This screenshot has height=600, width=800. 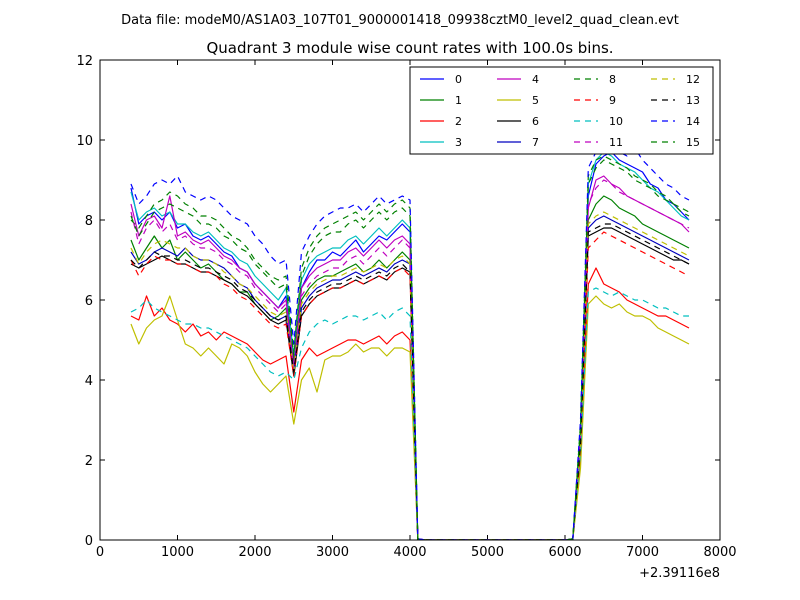 What do you see at coordinates (487, 552) in the screenshot?
I see `x-tick-label: 5000` at bounding box center [487, 552].